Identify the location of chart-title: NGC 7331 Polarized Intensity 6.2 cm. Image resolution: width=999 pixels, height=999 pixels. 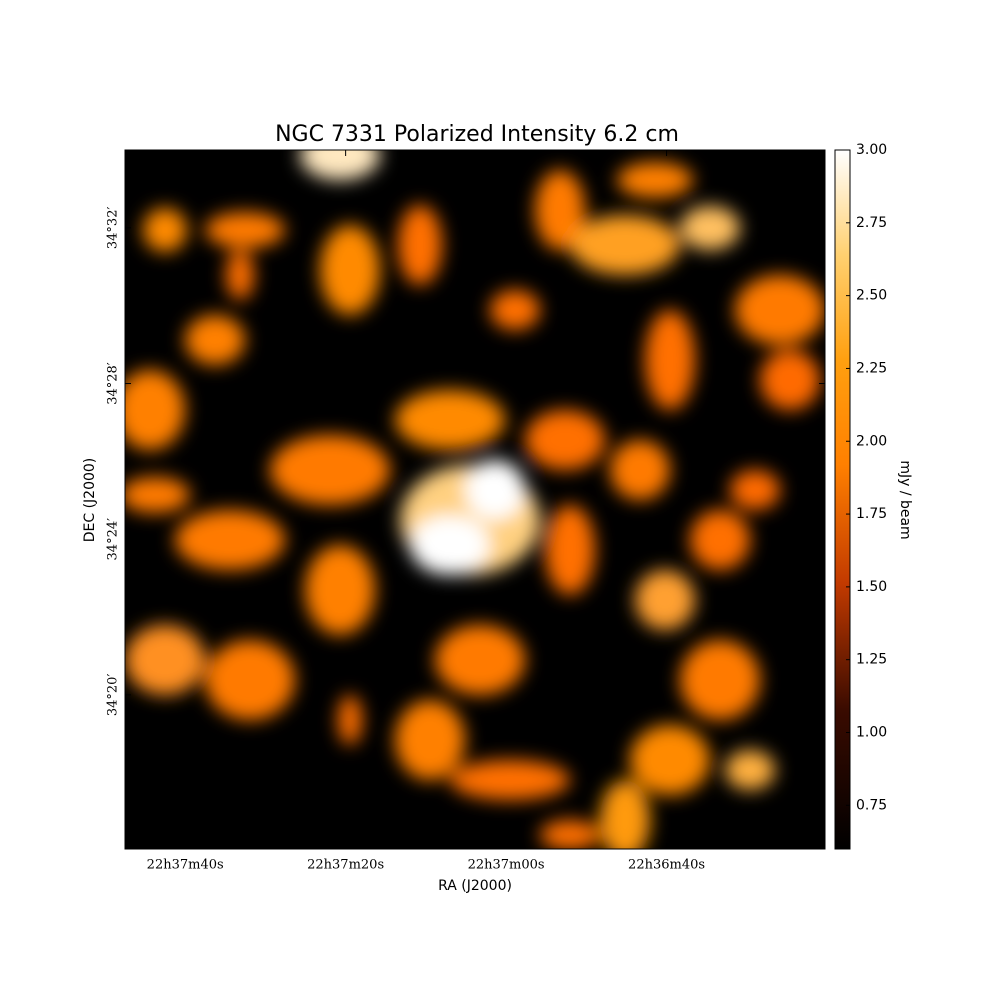
(477, 134).